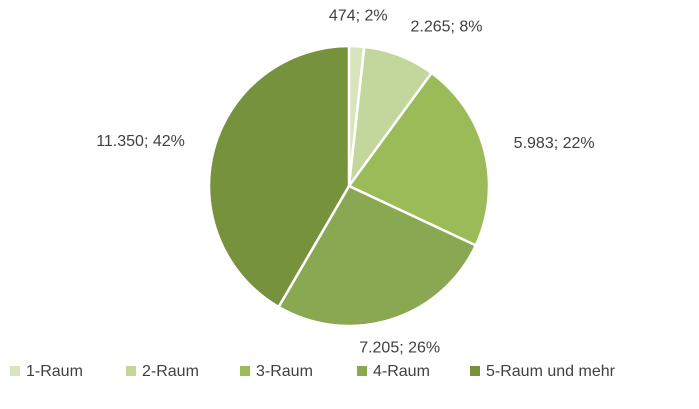 The image size is (699, 409). Describe the element at coordinates (170, 371) in the screenshot. I see `legend-label: 2-Raum` at that location.